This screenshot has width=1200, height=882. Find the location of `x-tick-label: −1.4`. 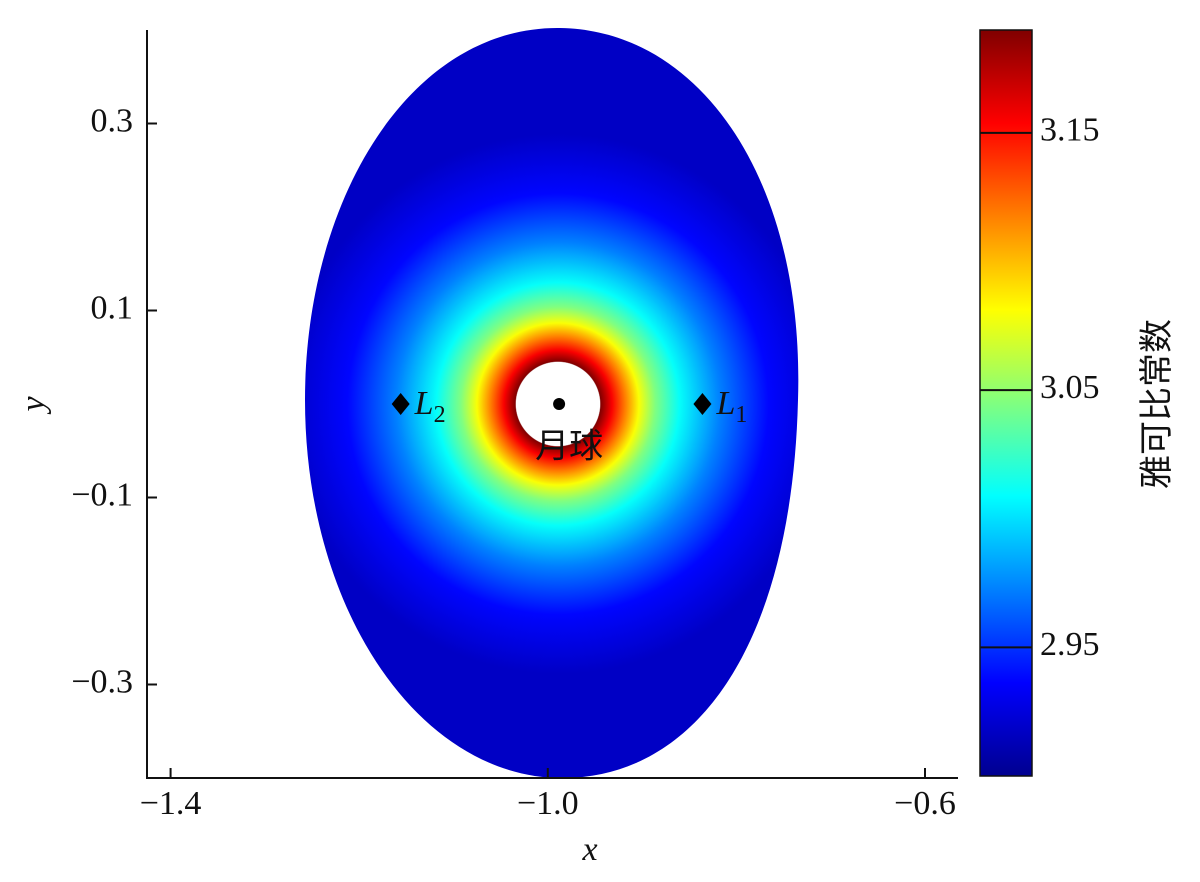

x-tick-label: −1.4 is located at coordinates (171, 803).